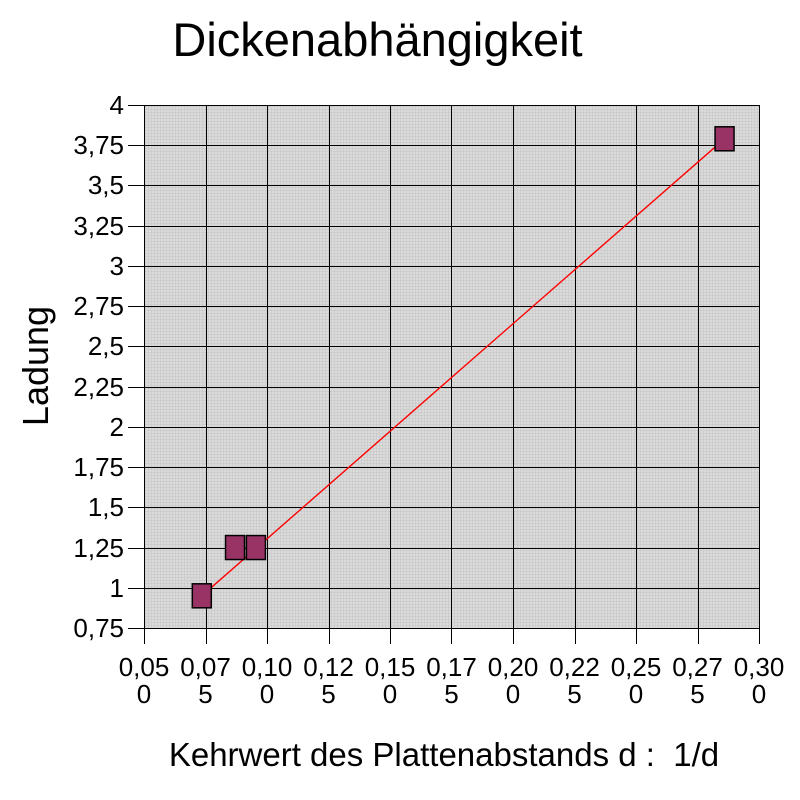  I want to click on y-axis-title: Ladung, so click(35, 366).